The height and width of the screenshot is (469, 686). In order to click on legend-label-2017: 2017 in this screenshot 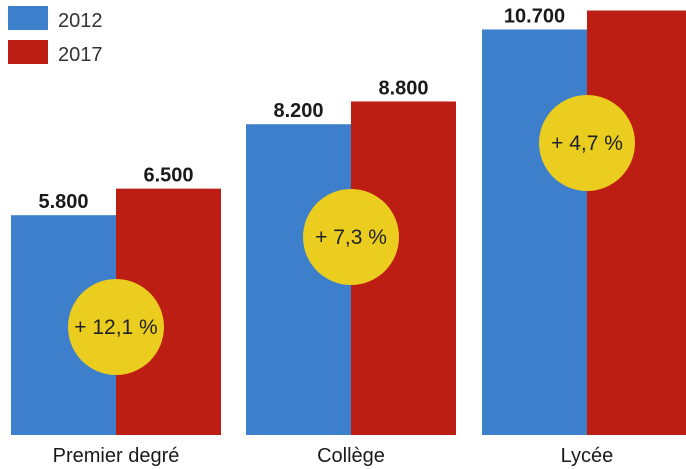, I will do `click(80, 55)`.